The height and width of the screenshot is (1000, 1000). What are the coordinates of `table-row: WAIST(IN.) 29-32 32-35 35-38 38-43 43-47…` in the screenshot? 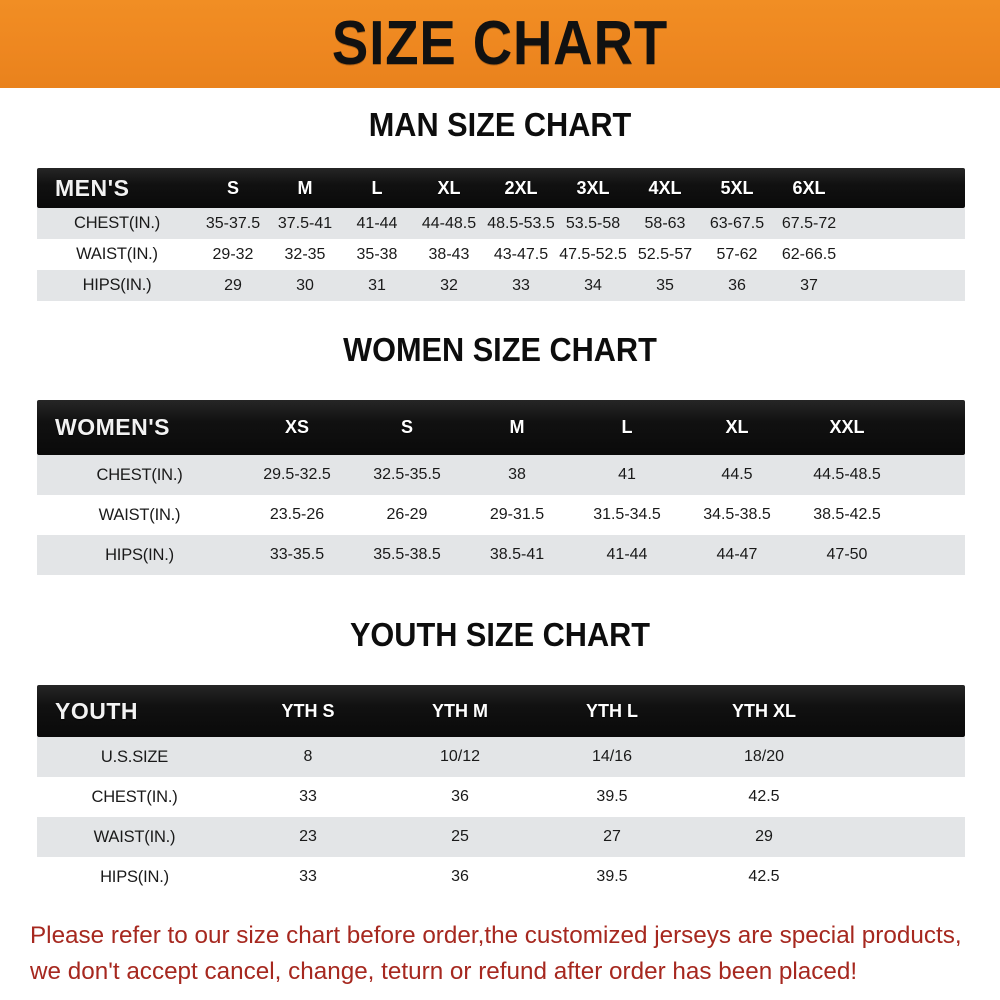 It's located at (501, 254).